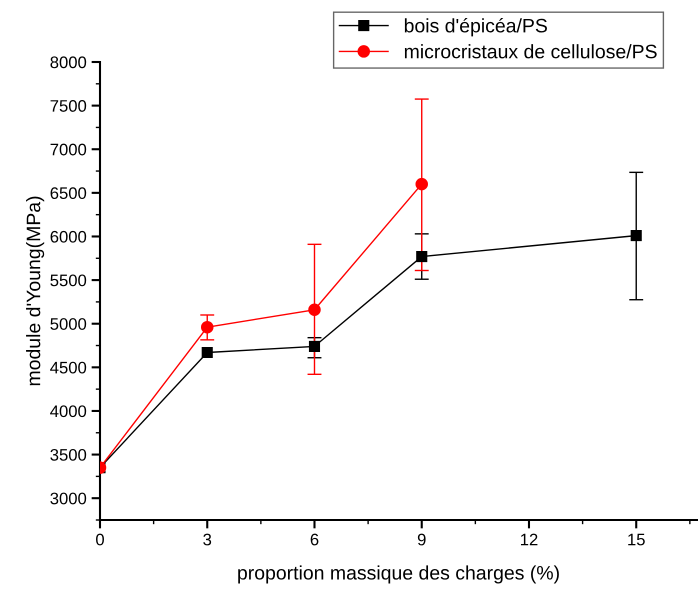  What do you see at coordinates (68, 454) in the screenshot?
I see `y-tick-label: 3500` at bounding box center [68, 454].